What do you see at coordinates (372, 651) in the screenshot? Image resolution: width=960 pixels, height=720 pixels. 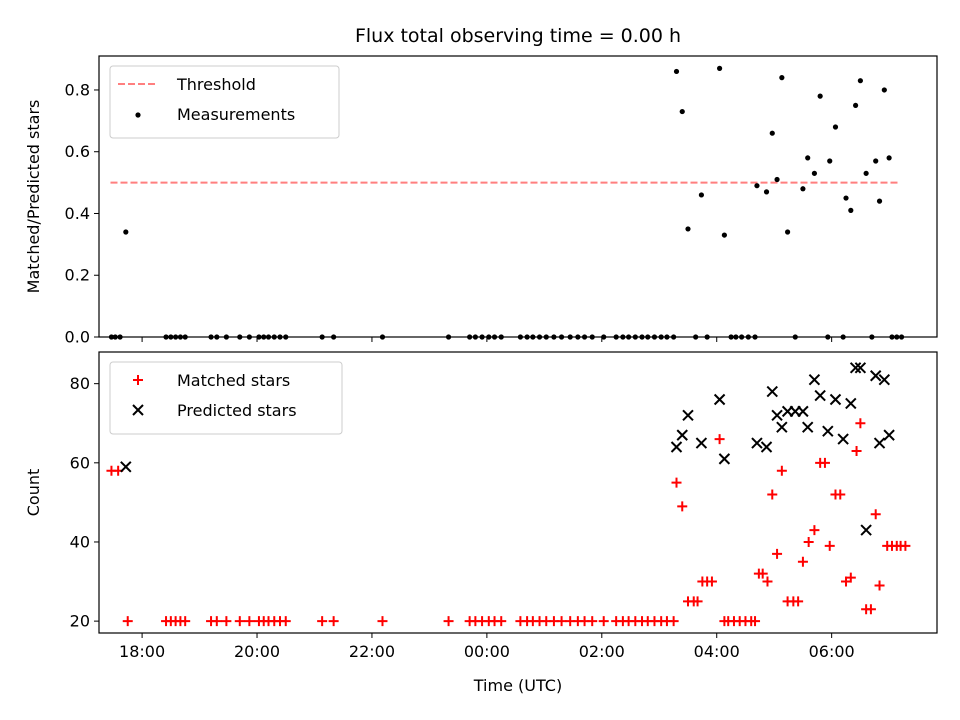 I see `x-tick-label: 22:00` at bounding box center [372, 651].